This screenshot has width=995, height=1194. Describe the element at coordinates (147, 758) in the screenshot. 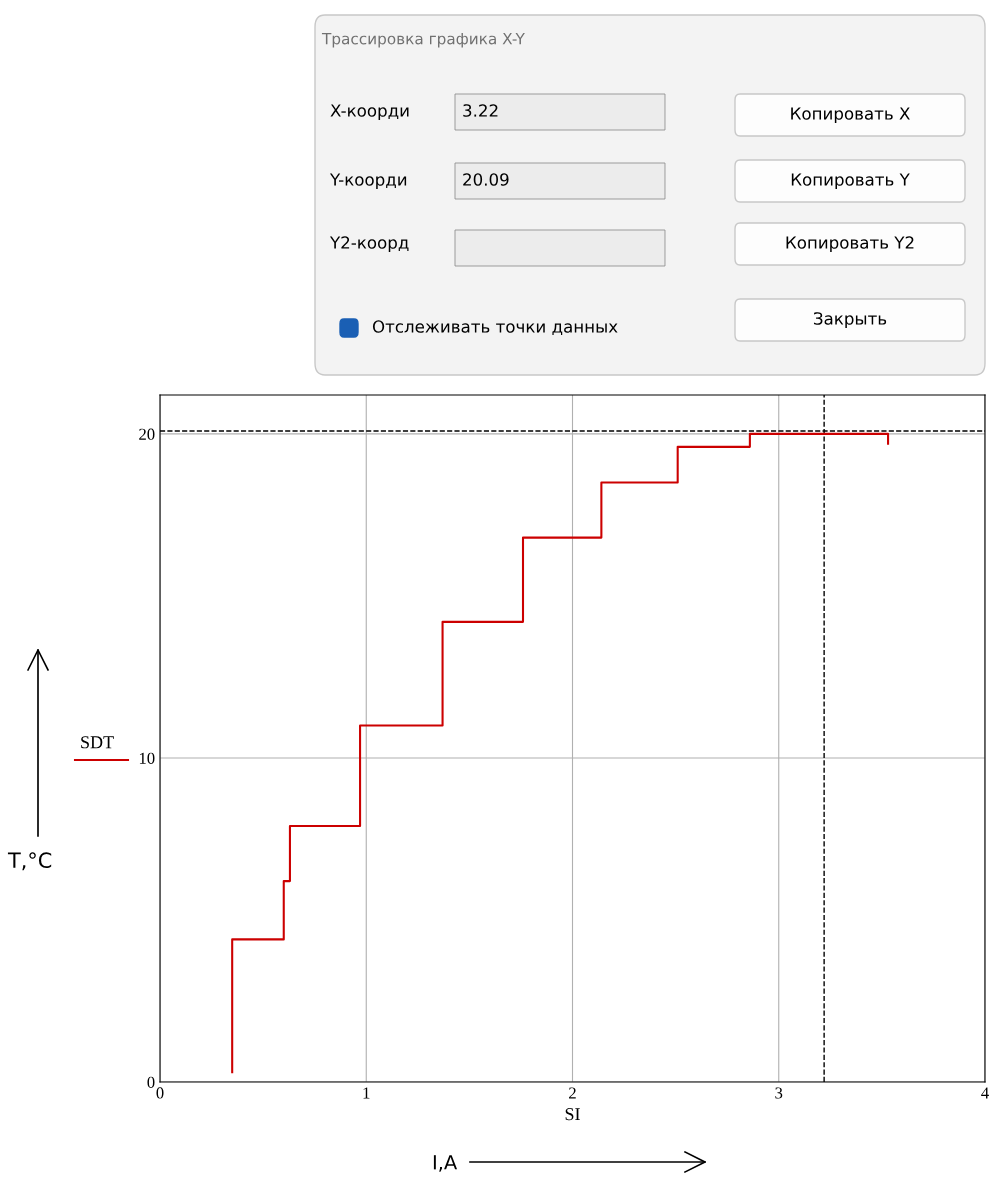

I see `y-tick-label: 10` at that location.